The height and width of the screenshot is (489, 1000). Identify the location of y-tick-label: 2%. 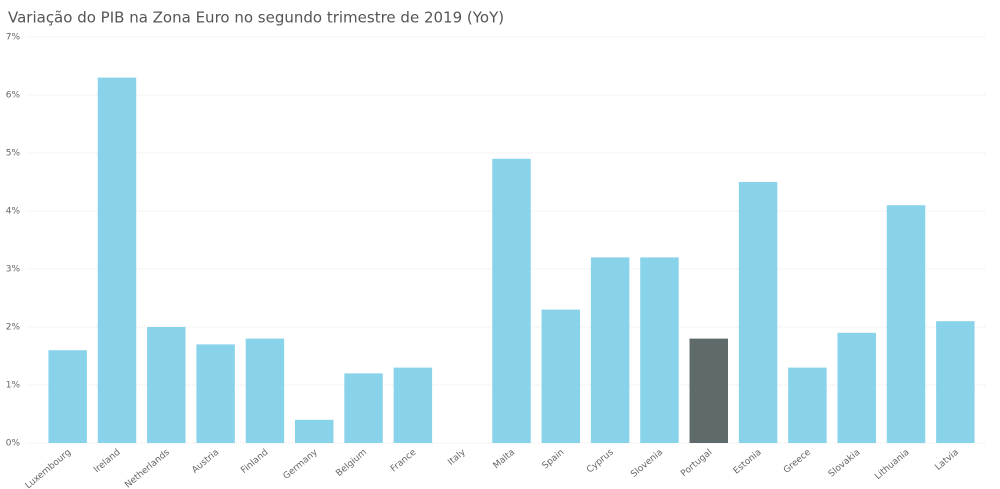
(13, 328).